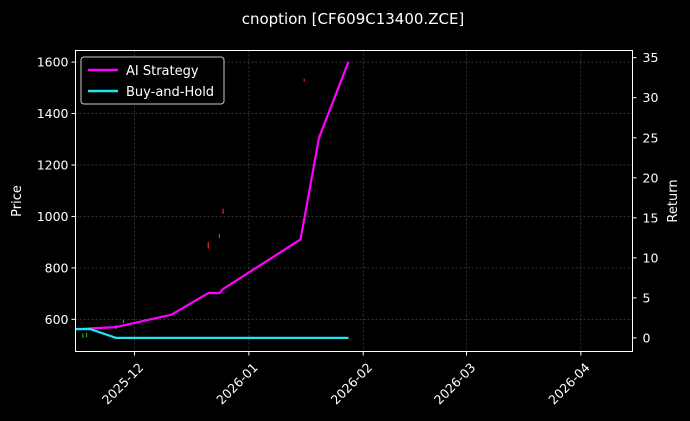  I want to click on left-tick-label-1400: 1400, so click(53, 113).